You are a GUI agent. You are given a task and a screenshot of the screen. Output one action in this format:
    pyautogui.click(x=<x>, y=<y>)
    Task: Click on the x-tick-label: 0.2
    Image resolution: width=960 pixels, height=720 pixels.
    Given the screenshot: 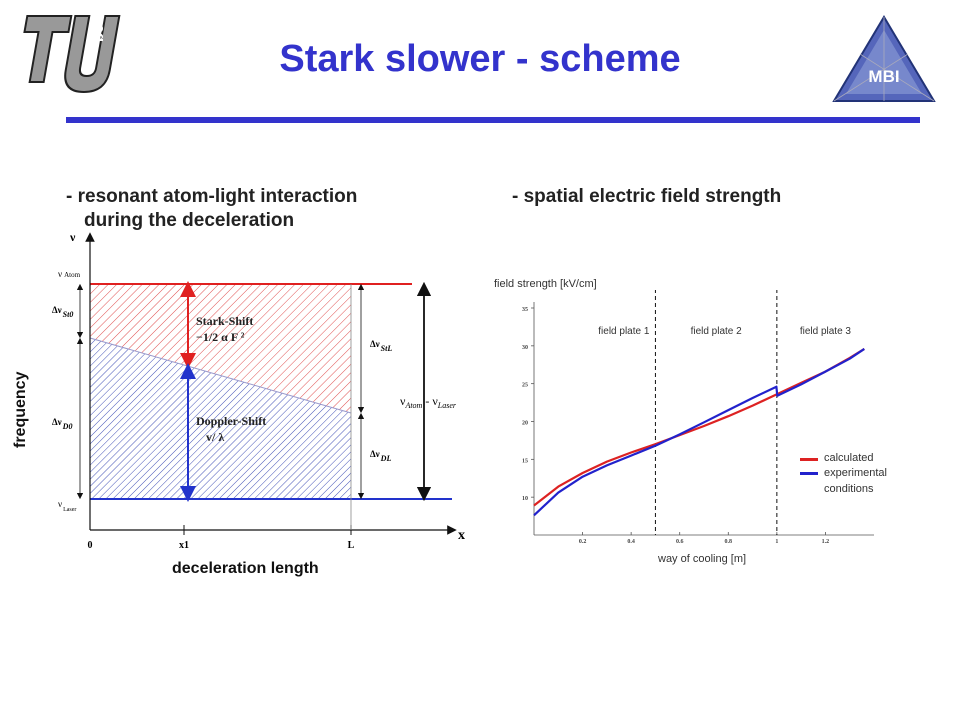 What is the action you would take?
    pyautogui.click(x=583, y=542)
    